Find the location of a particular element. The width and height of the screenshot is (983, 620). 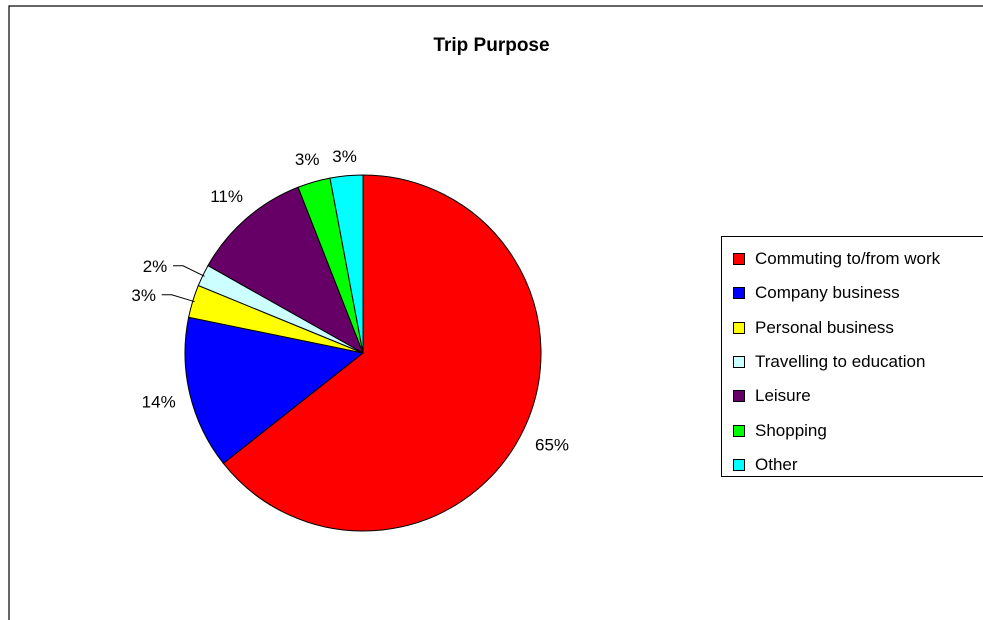

legend-label: Commuting to/from work is located at coordinates (848, 258).